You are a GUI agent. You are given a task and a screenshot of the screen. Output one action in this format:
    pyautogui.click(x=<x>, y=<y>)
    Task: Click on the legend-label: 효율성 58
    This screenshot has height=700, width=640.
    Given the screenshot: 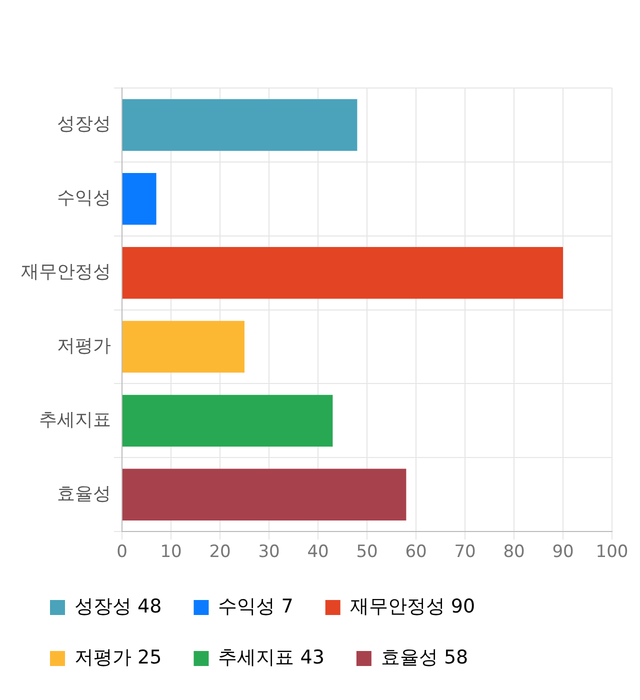 What is the action you would take?
    pyautogui.click(x=424, y=657)
    